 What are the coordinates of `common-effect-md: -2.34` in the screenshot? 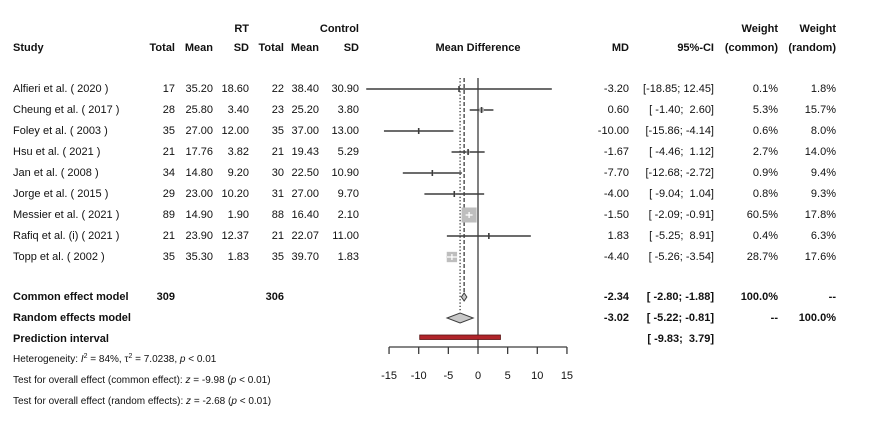 It's located at (616, 297).